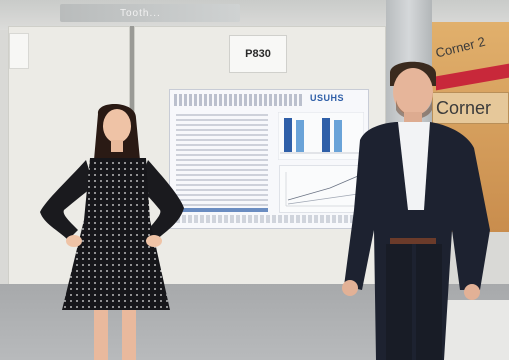 The image size is (509, 360). Describe the element at coordinates (327, 98) in the screenshot. I see `poster-logo: USUHS` at that location.